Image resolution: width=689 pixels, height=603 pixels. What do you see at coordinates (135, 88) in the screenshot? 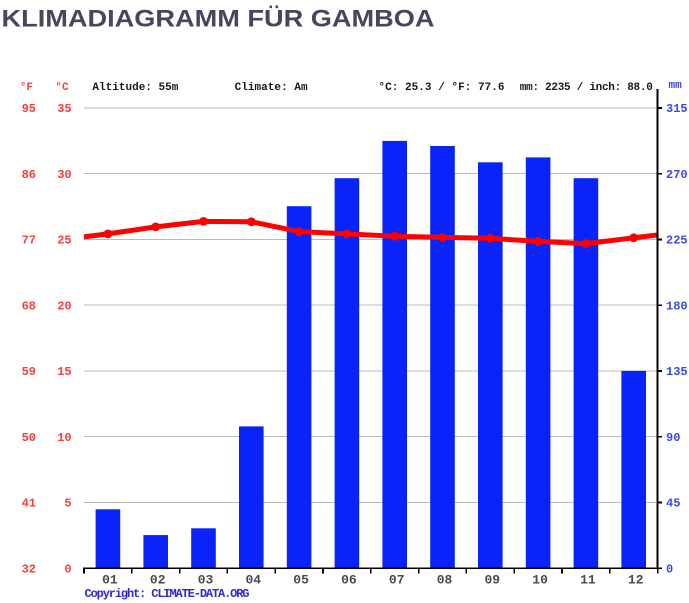
I see `svg-text: Altitude: 55m` at bounding box center [135, 88].